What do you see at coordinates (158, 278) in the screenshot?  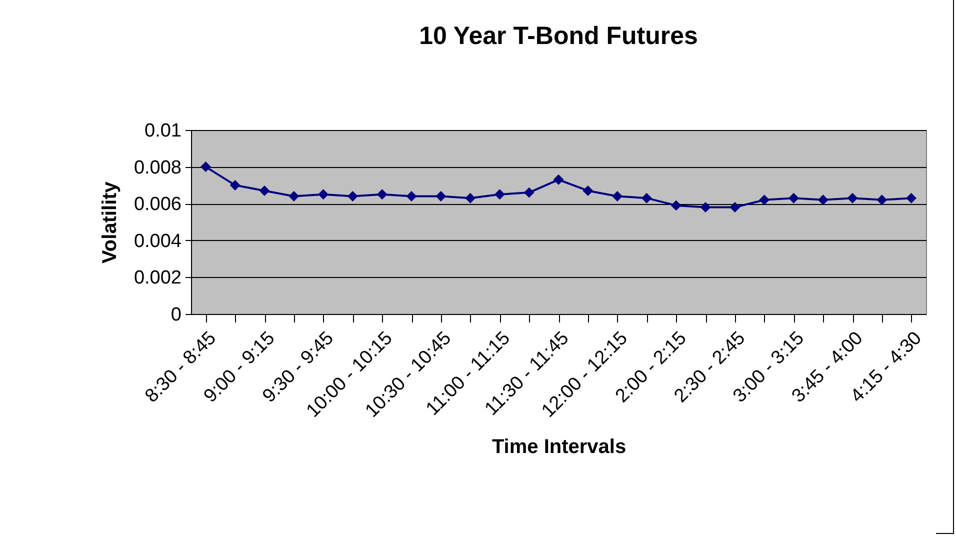 I see `y-tick-label: 0.002` at bounding box center [158, 278].